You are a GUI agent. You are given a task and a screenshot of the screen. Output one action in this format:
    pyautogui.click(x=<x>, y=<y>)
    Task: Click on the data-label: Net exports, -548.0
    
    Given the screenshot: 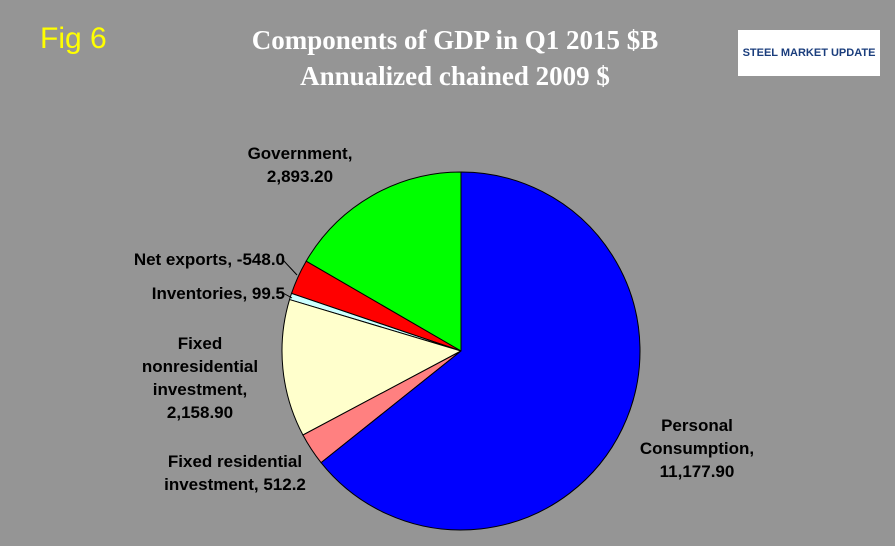 What is the action you would take?
    pyautogui.click(x=187, y=259)
    